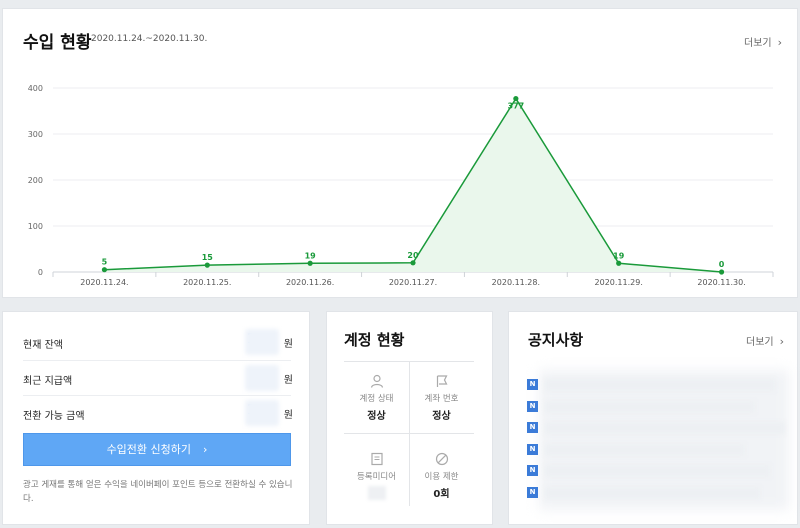 The height and width of the screenshot is (528, 800). Describe the element at coordinates (516, 282) in the screenshot. I see `x-tick-label: 2020.11.28.` at that location.